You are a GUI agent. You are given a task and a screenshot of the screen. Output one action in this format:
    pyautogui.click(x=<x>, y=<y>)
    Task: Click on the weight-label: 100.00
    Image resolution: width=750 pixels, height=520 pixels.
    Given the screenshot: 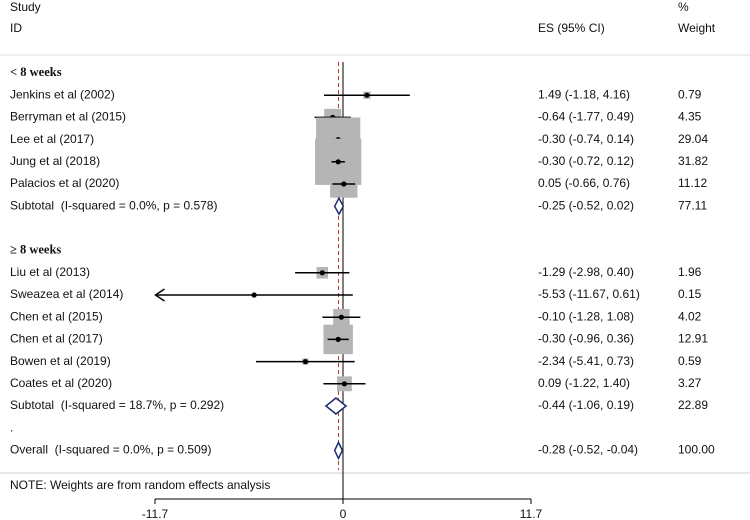 What is the action you would take?
    pyautogui.click(x=696, y=450)
    